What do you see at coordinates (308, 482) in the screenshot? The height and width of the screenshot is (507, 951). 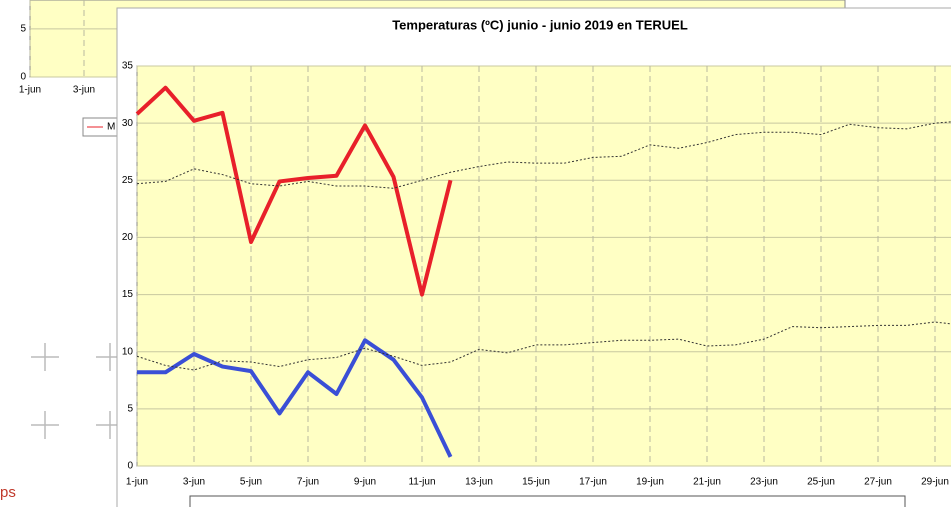 I see `x-tick-label: 7-jun` at bounding box center [308, 482].